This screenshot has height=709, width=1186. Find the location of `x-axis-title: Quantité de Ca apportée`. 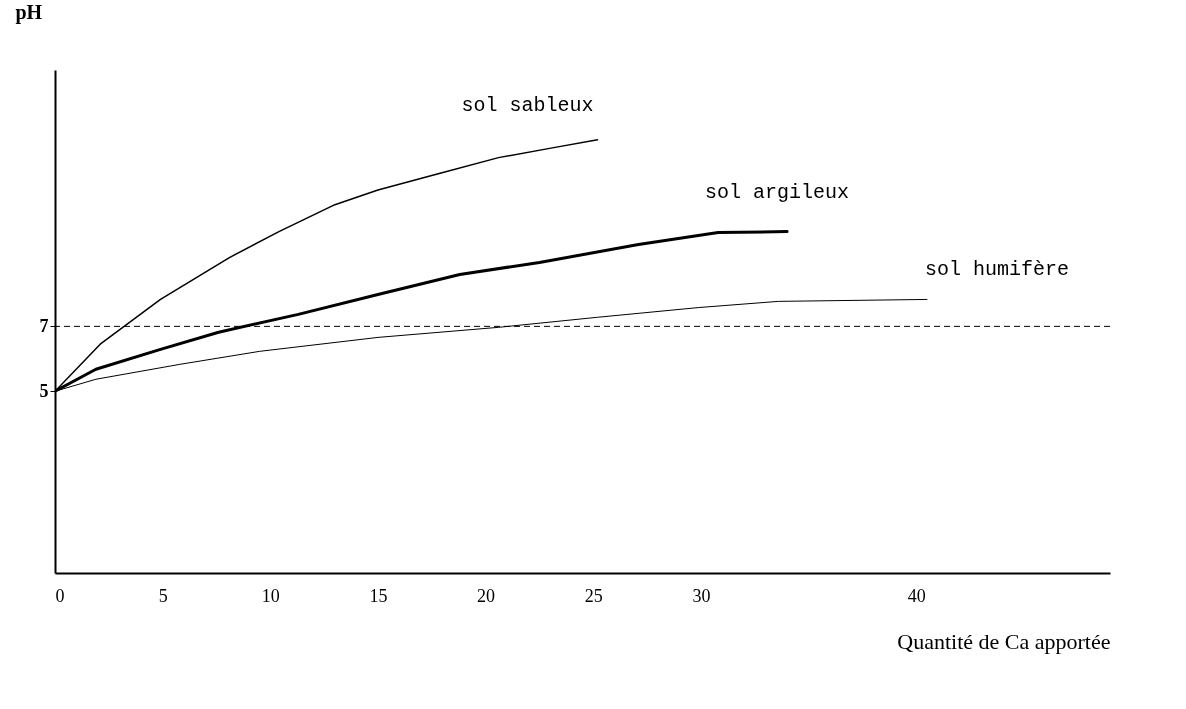

x-axis-title: Quantité de Ca apportée is located at coordinates (1004, 641).